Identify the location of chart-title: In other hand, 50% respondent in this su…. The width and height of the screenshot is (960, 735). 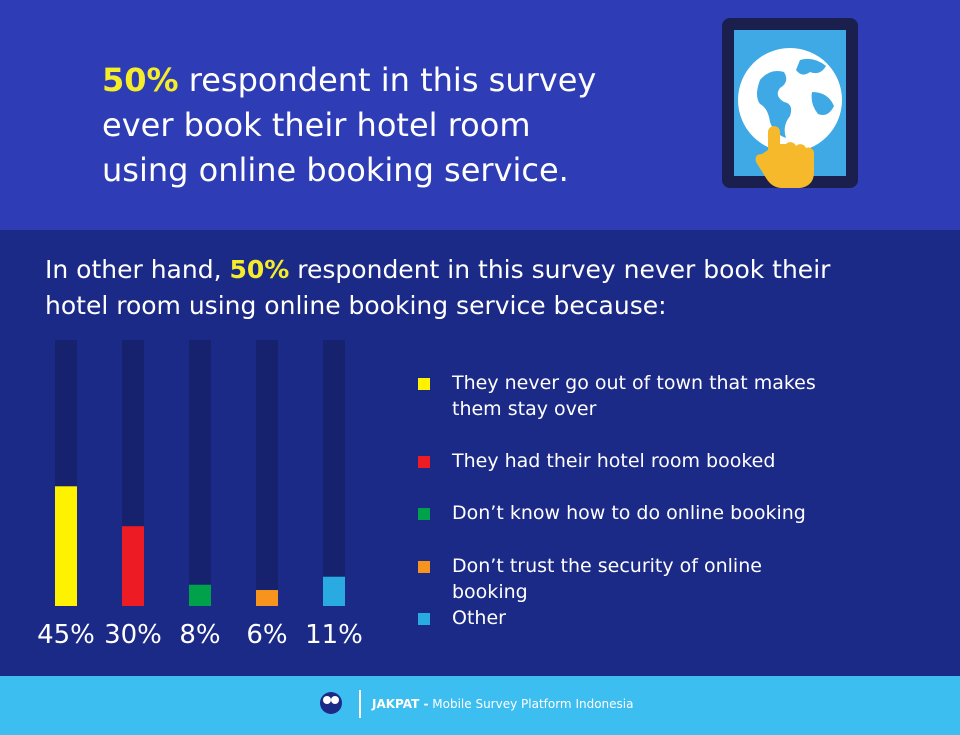
(445, 288).